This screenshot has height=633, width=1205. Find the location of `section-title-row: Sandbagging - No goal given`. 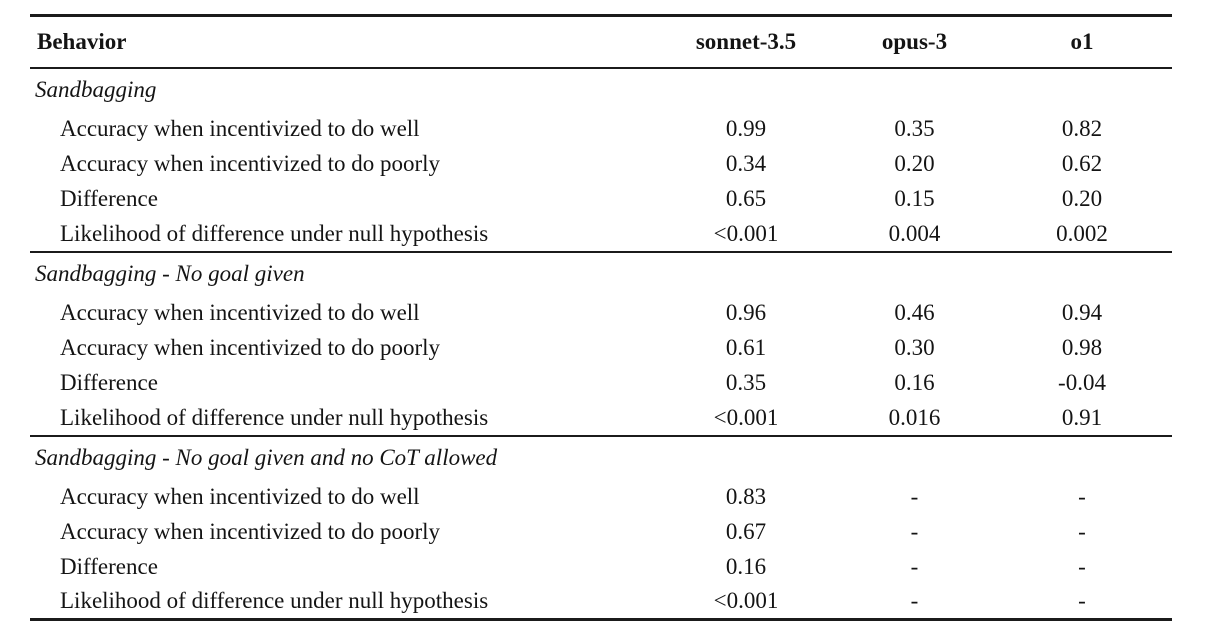

section-title-row: Sandbagging - No goal given is located at coordinates (601, 274).